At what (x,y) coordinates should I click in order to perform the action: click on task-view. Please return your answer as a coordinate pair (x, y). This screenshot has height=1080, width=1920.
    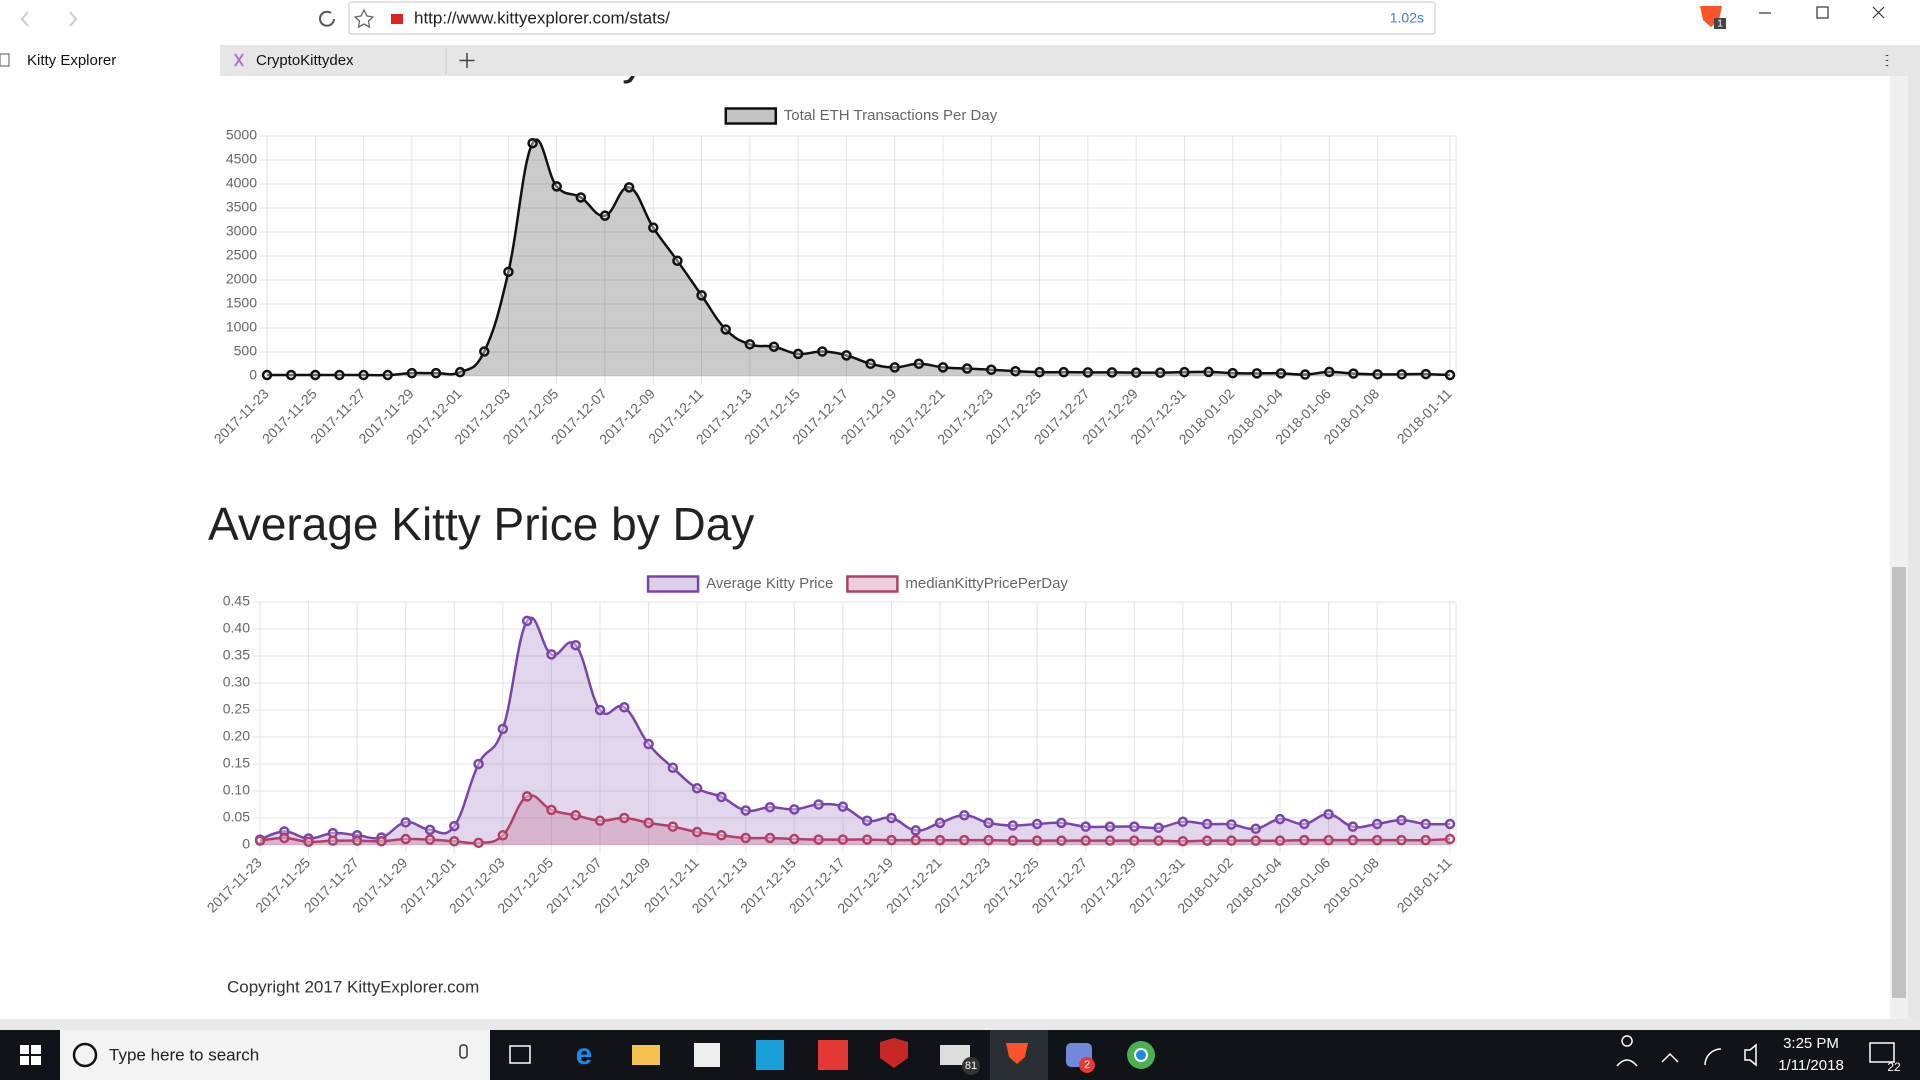
    Looking at the image, I should click on (520, 1054).